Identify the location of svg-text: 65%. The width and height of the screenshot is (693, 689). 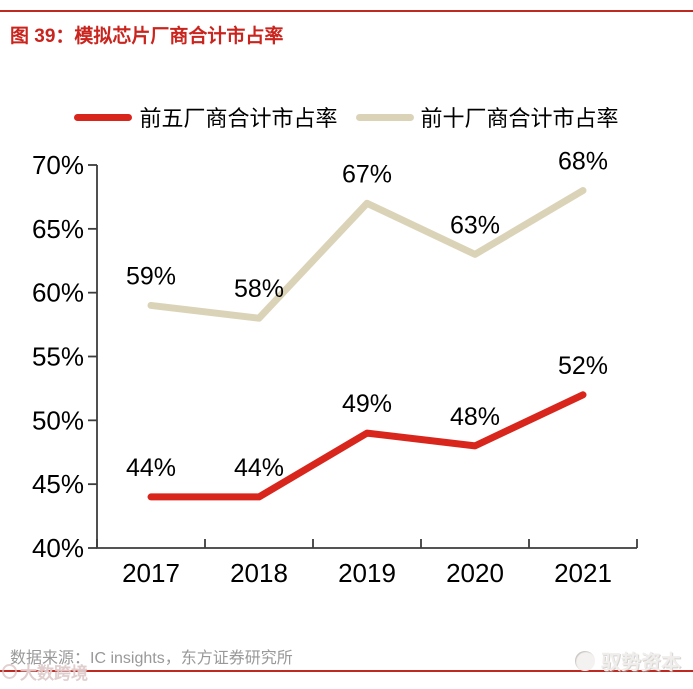
(58, 229).